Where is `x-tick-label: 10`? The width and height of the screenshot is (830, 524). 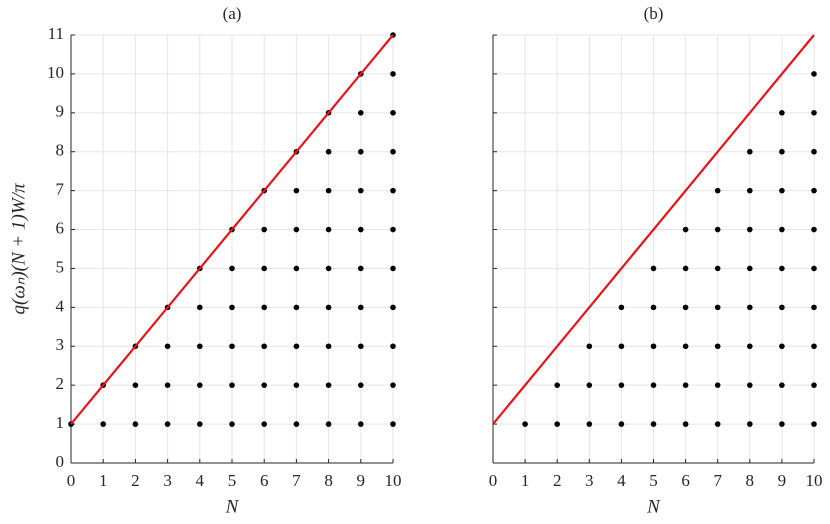 x-tick-label: 10 is located at coordinates (814, 480).